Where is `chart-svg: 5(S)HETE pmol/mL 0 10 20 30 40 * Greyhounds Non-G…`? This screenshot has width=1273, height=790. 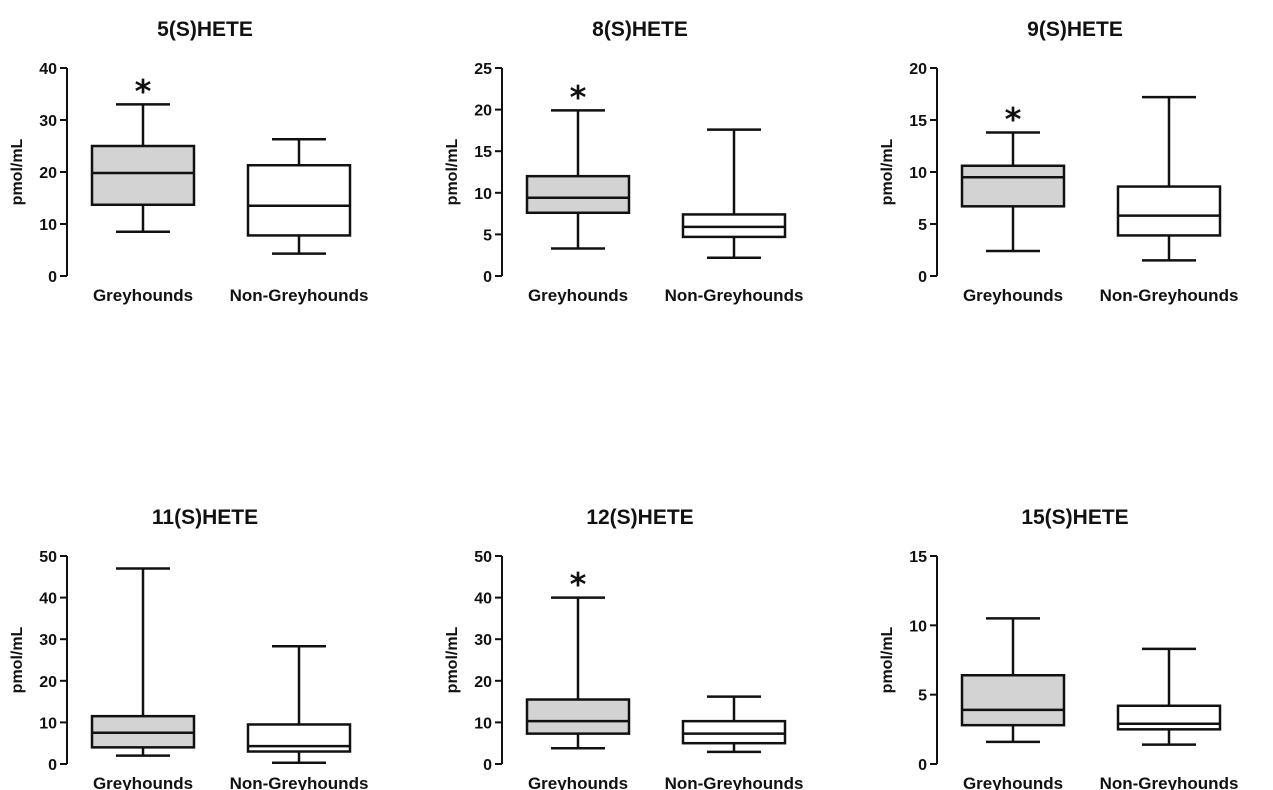
chart-svg: 5(S)HETE pmol/mL 0 10 20 30 40 * Greyhounds Non-G… is located at coordinates (188, 161).